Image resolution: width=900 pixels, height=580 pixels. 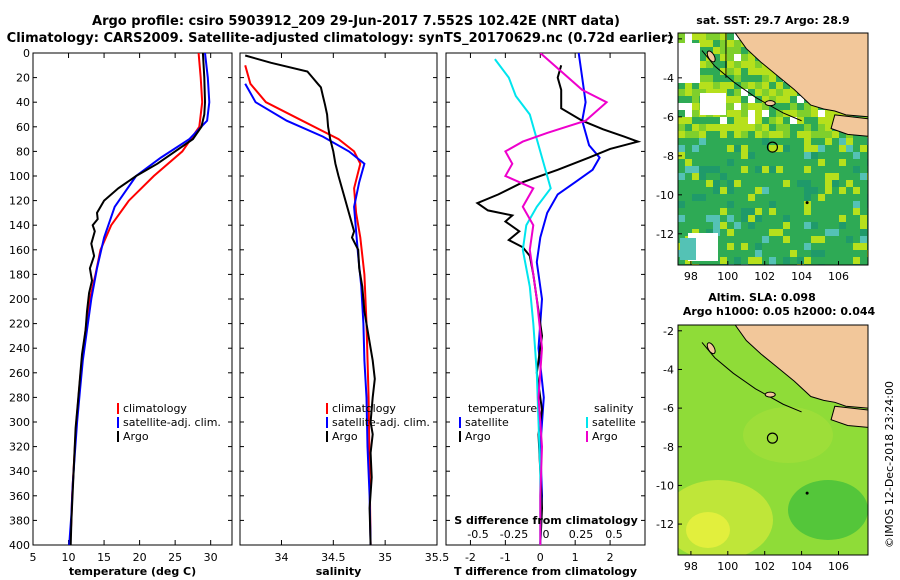 I want to click on sst_map-xtick-label: 100, so click(x=727, y=276).